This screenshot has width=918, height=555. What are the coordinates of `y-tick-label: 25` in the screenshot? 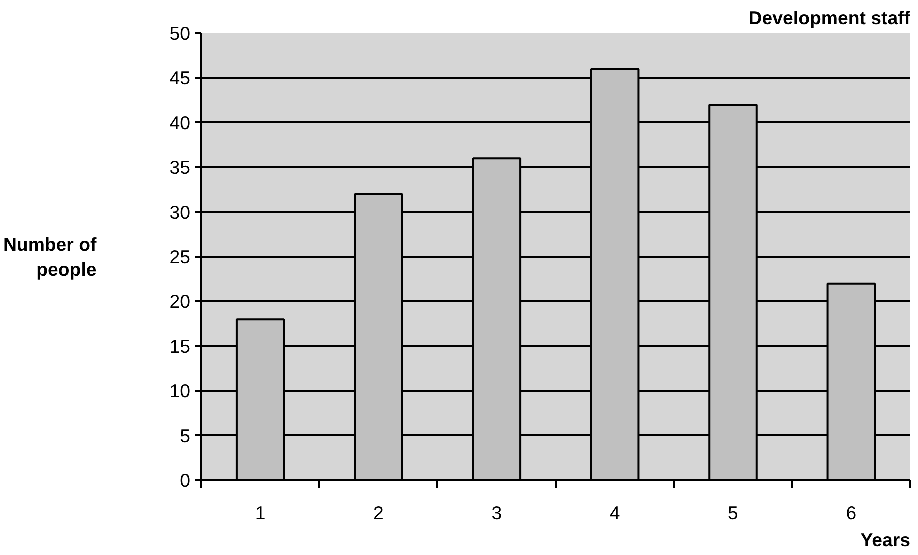 It's located at (180, 257).